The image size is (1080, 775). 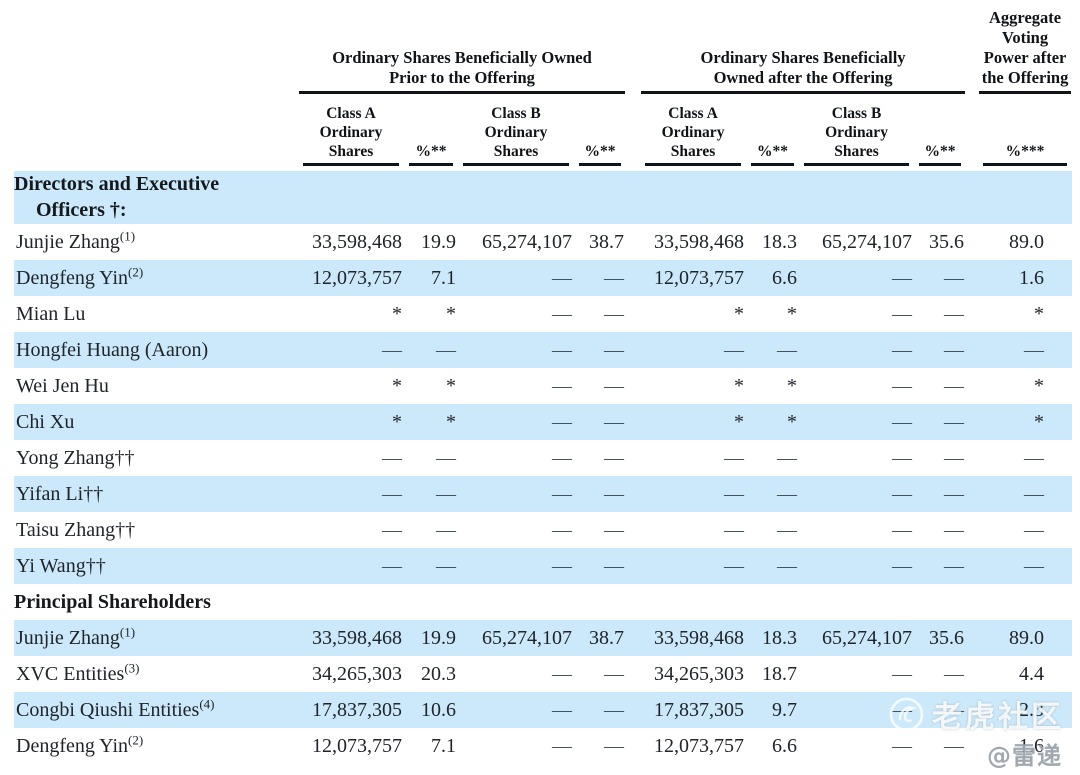 I want to click on table-row: Mian Lu * * — — * * — — *, so click(x=543, y=314).